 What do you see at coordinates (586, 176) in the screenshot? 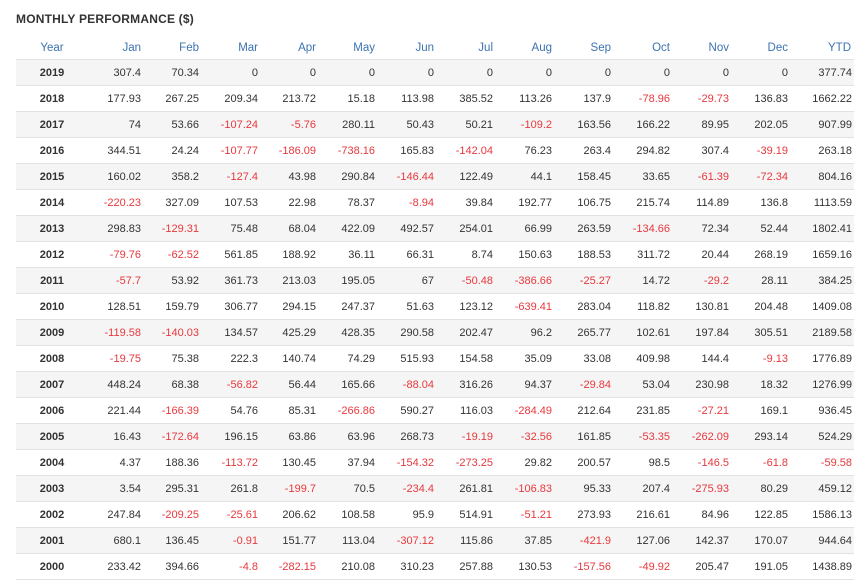
I see `value-cell-sep: 158.45` at bounding box center [586, 176].